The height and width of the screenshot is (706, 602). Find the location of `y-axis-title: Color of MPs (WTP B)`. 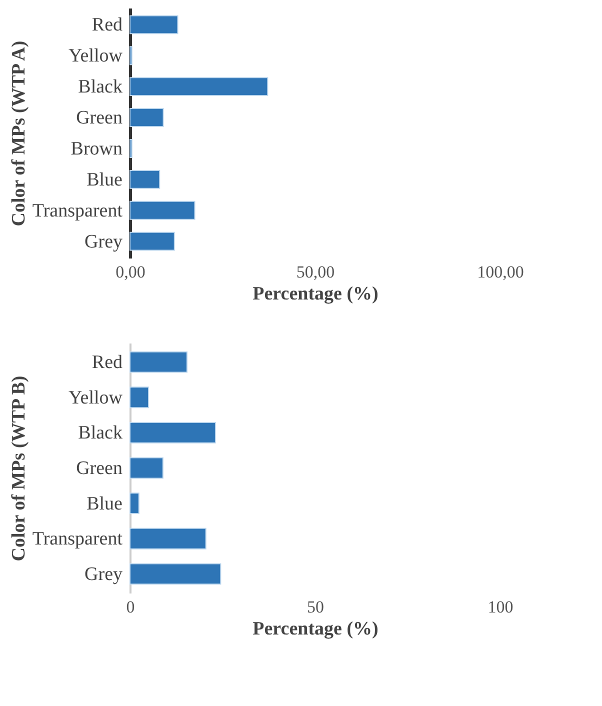

y-axis-title: Color of MPs (WTP B) is located at coordinates (19, 469).